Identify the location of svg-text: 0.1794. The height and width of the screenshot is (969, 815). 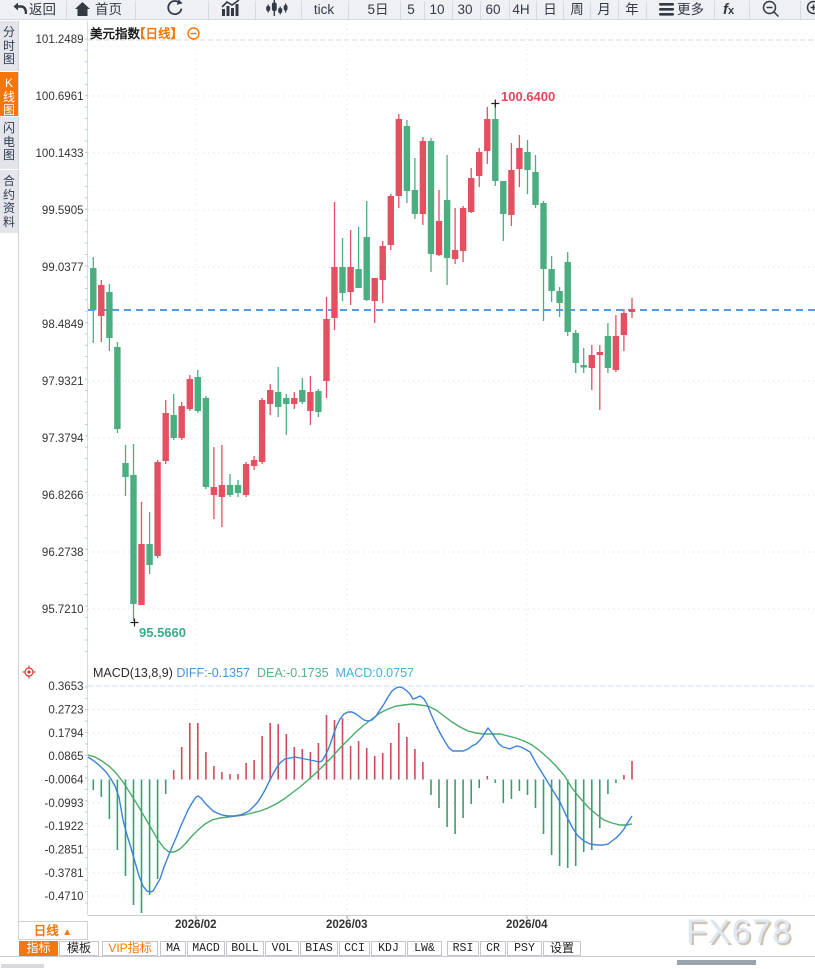
(66, 734).